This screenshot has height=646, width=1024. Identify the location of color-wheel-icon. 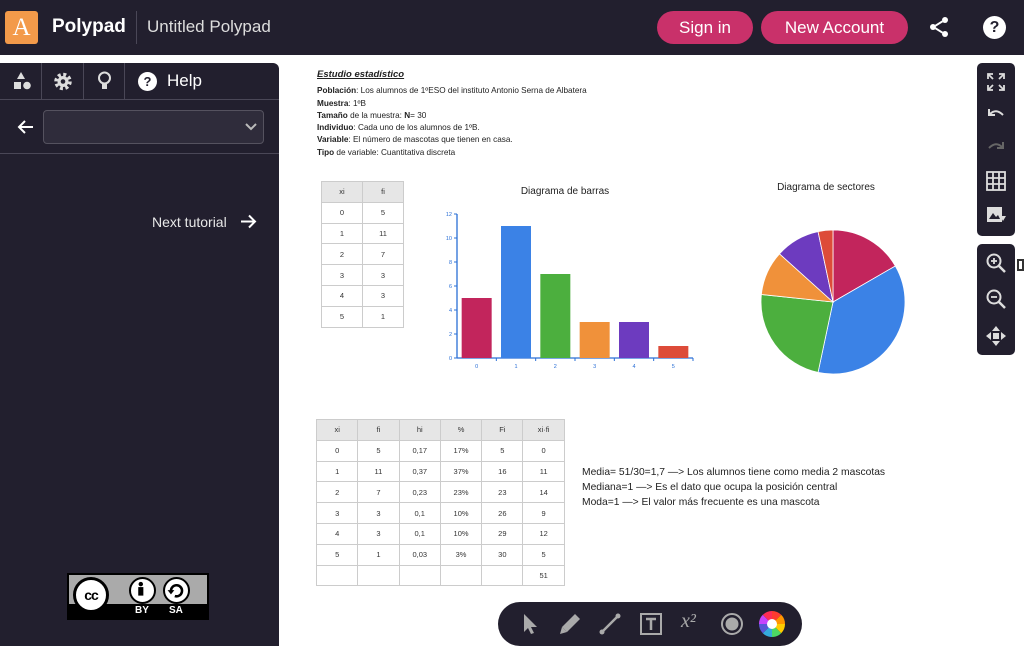
(772, 624).